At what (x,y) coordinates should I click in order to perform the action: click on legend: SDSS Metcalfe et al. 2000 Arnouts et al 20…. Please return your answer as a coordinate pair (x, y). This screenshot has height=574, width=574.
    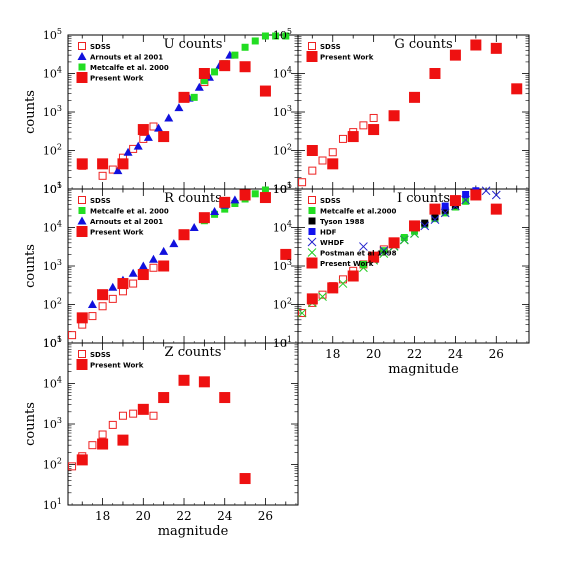
    Looking at the image, I should click on (122, 216).